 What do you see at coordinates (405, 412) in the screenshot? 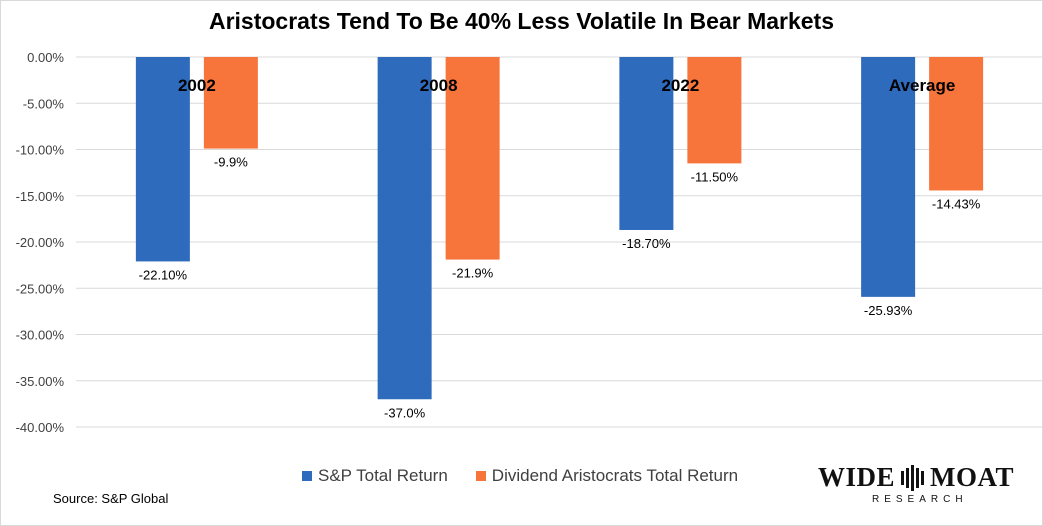
I see `data-label: -37.0%` at bounding box center [405, 412].